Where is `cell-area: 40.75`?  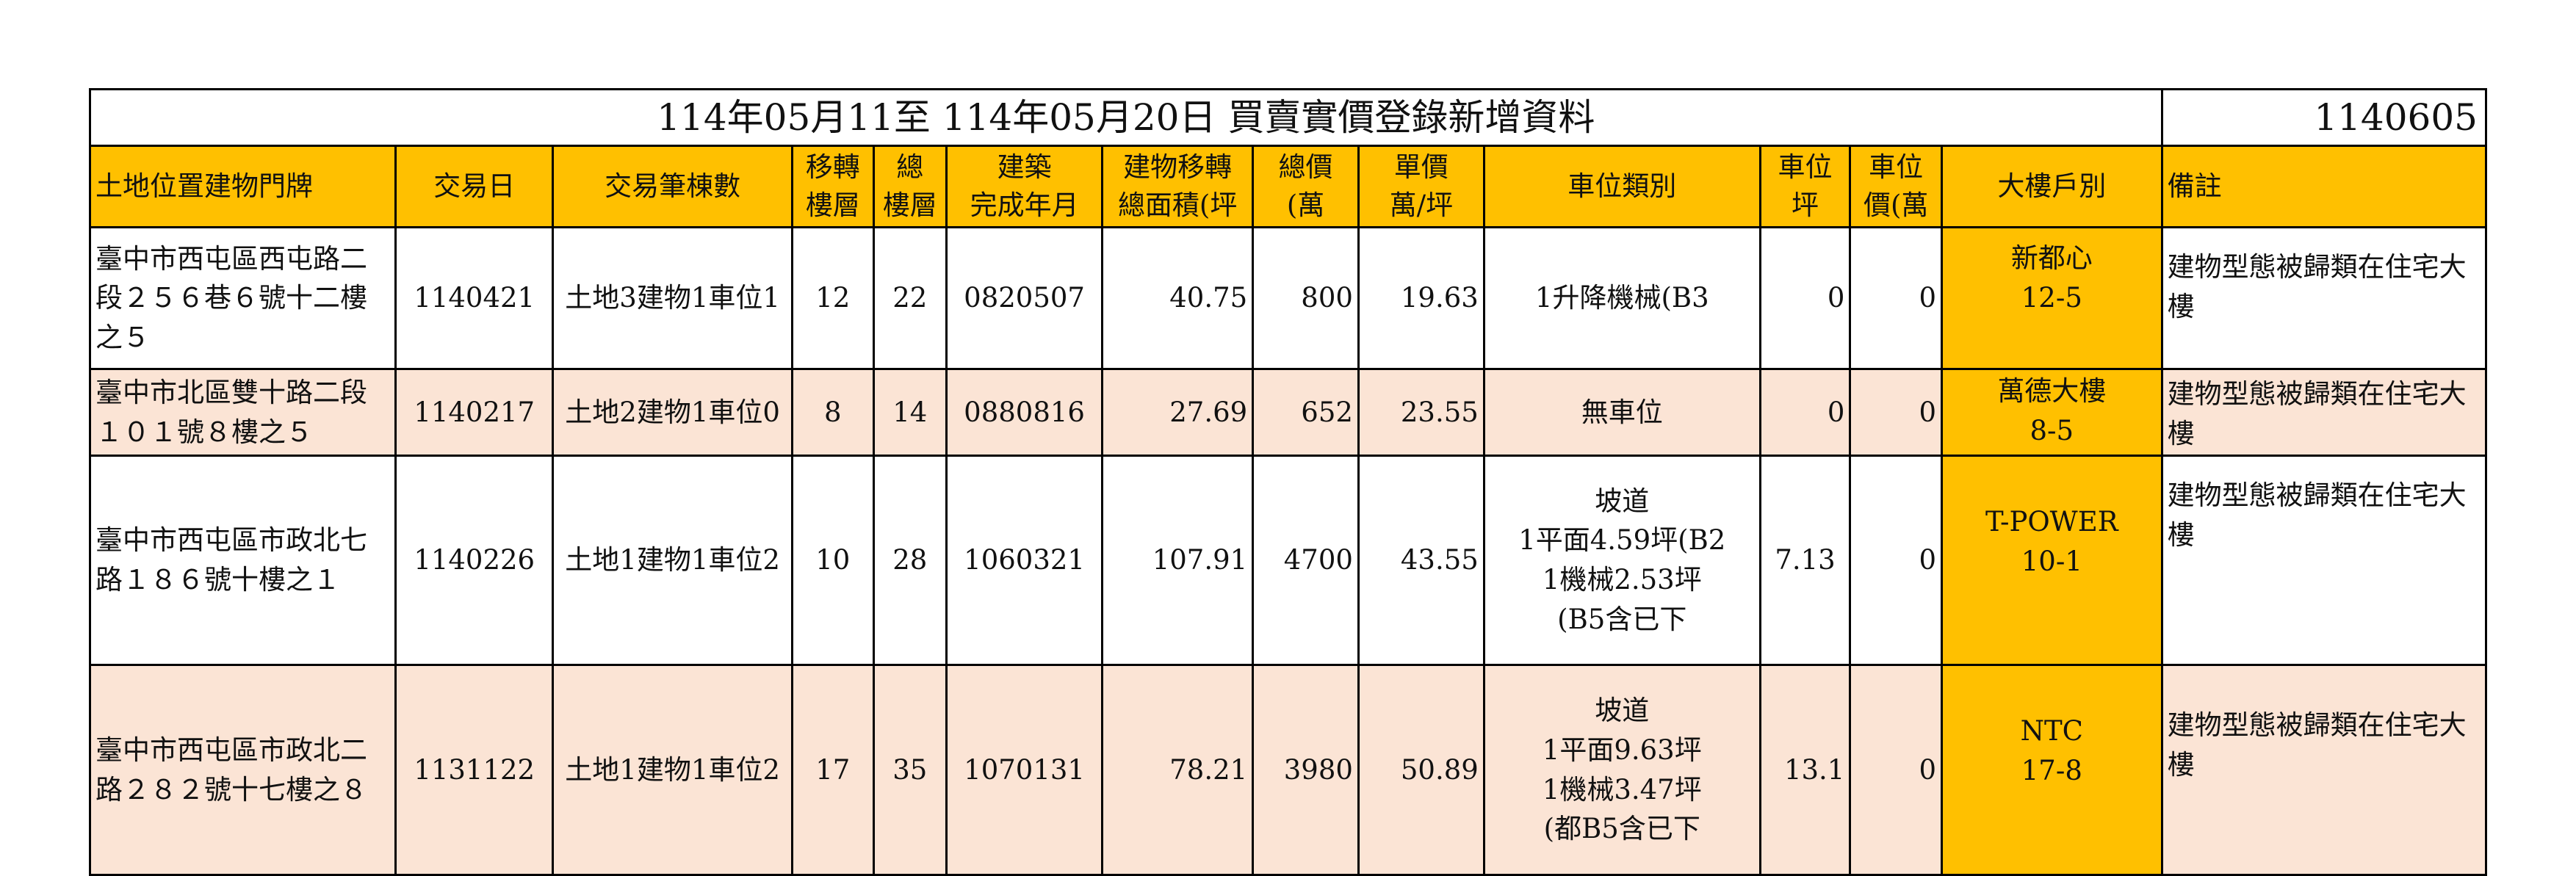
cell-area: 40.75 is located at coordinates (1178, 298).